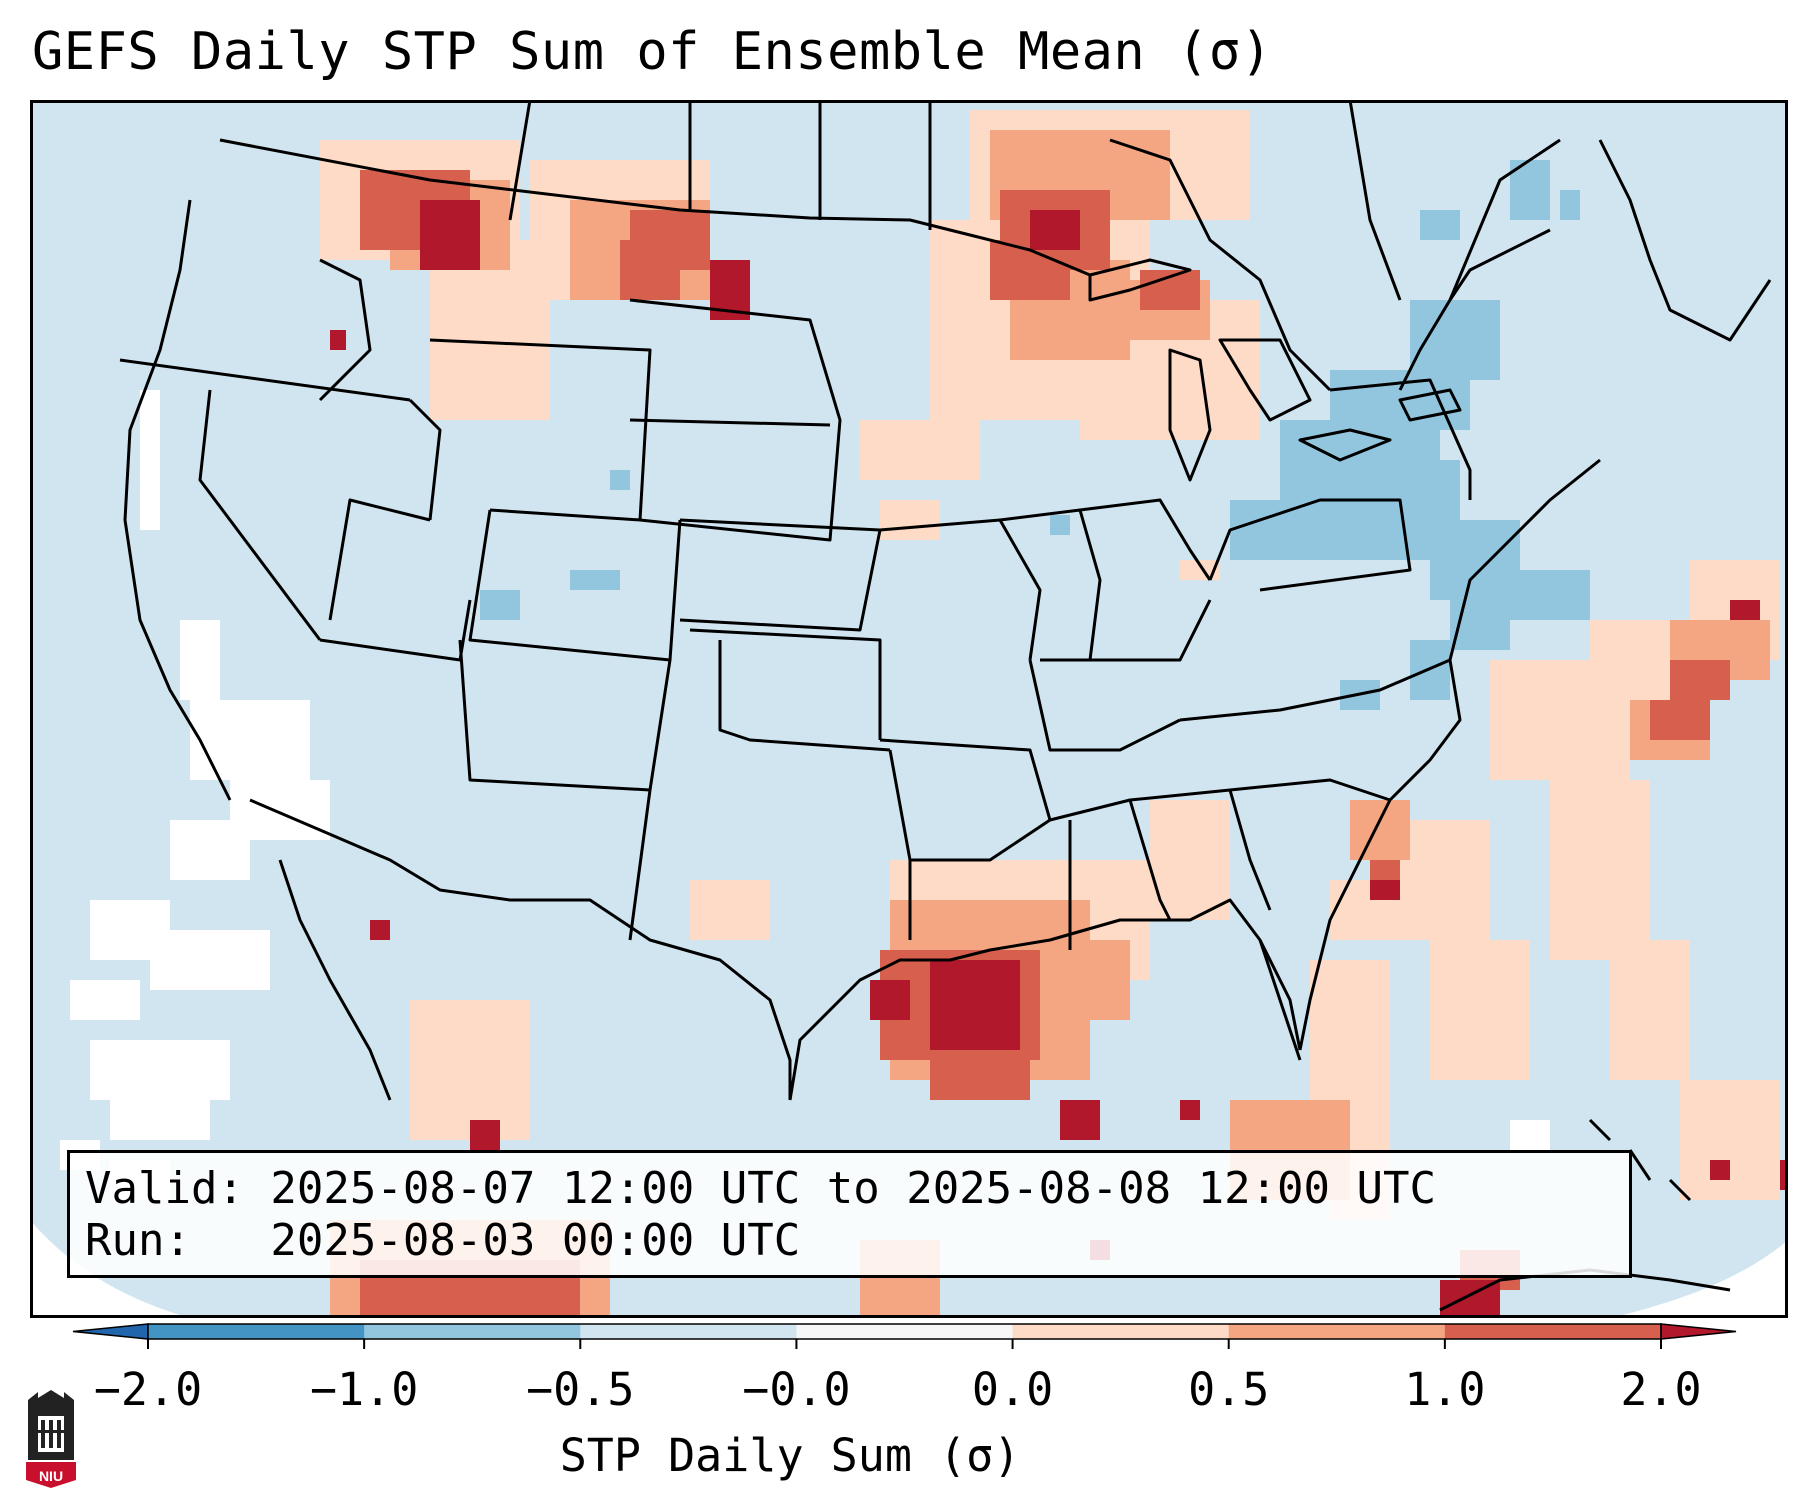 The width and height of the screenshot is (1803, 1506). What do you see at coordinates (796, 1389) in the screenshot?
I see `colorbar-tick-label: −0.0` at bounding box center [796, 1389].